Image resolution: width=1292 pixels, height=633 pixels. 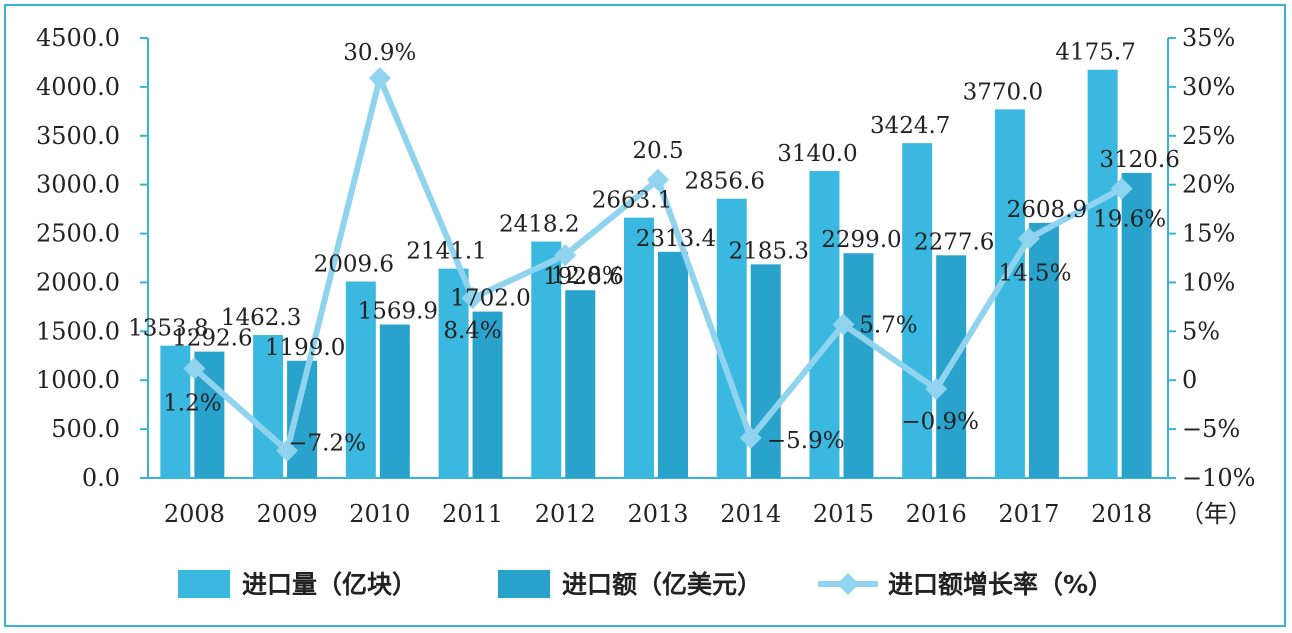 What do you see at coordinates (724, 182) in the screenshot?
I see `bar-data-label-volume: 2856.6` at bounding box center [724, 182].